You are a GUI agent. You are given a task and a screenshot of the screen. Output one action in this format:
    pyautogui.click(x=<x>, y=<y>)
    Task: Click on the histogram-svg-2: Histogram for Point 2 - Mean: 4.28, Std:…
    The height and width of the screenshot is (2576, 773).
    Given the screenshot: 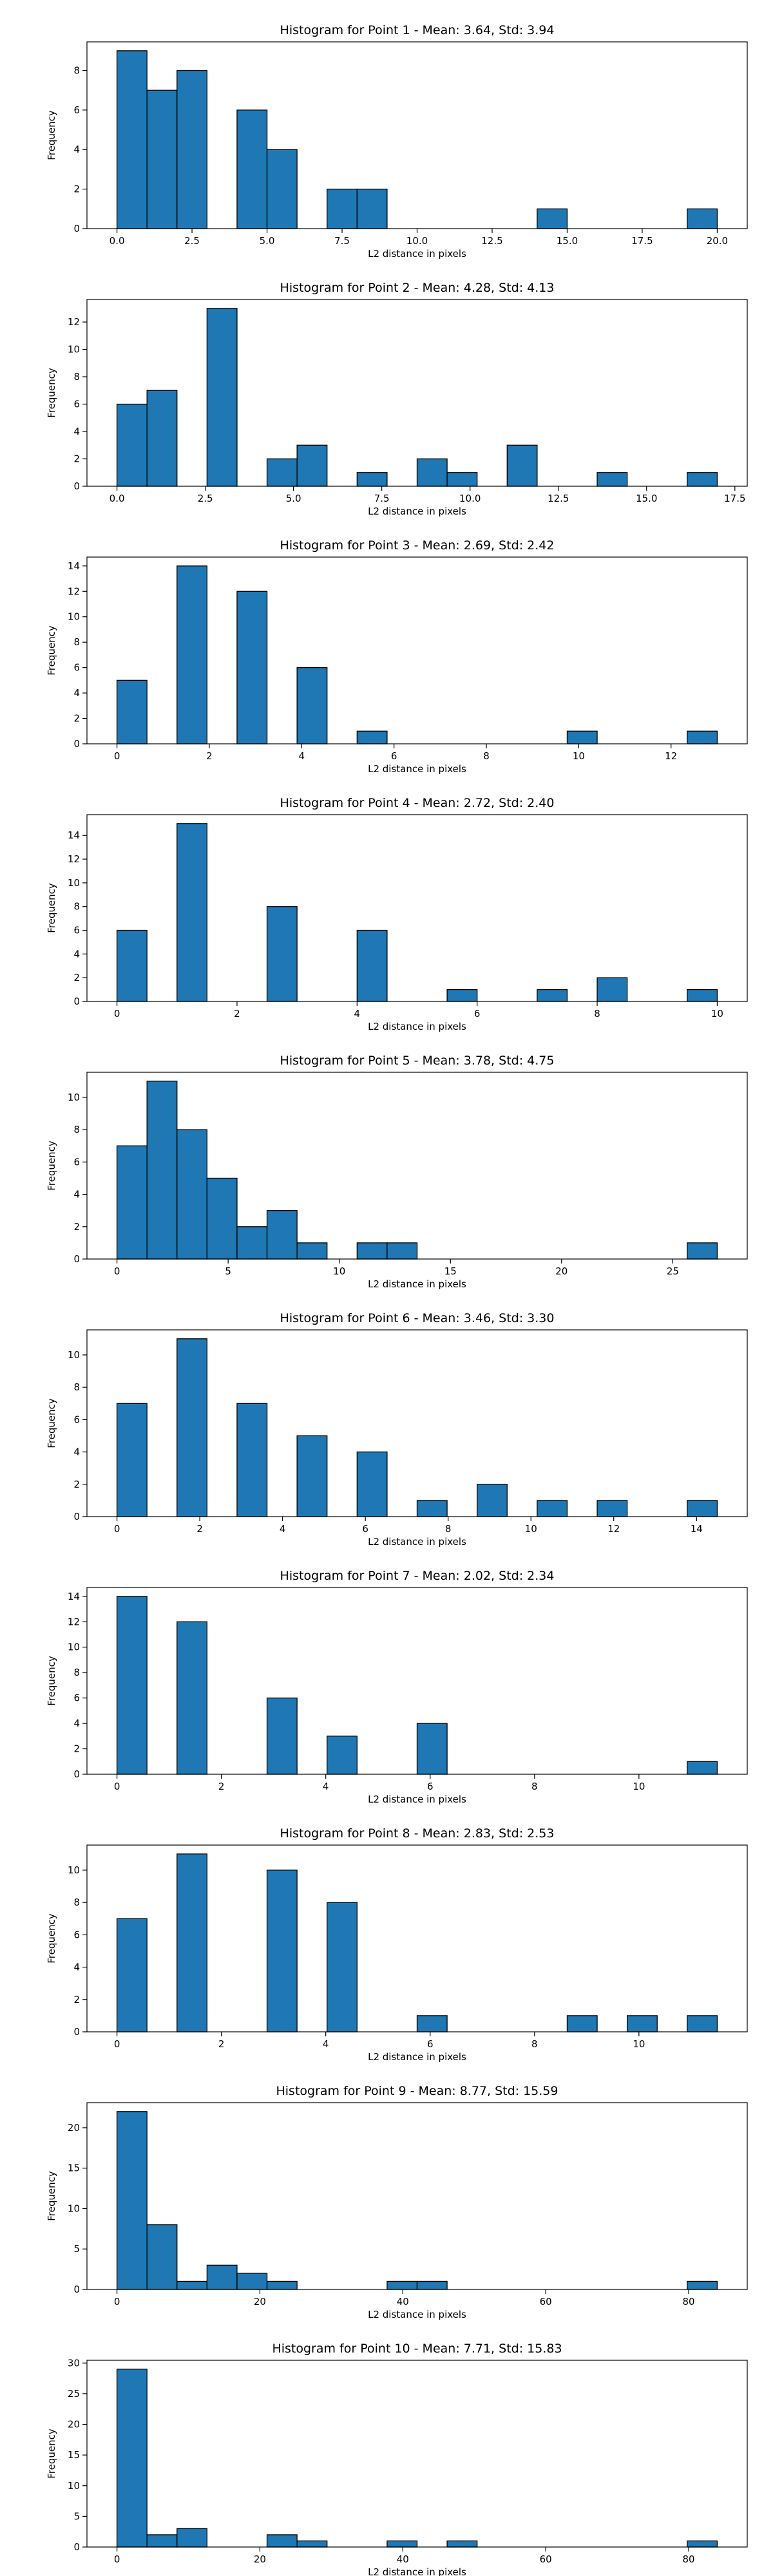 What is the action you would take?
    pyautogui.click(x=397, y=399)
    